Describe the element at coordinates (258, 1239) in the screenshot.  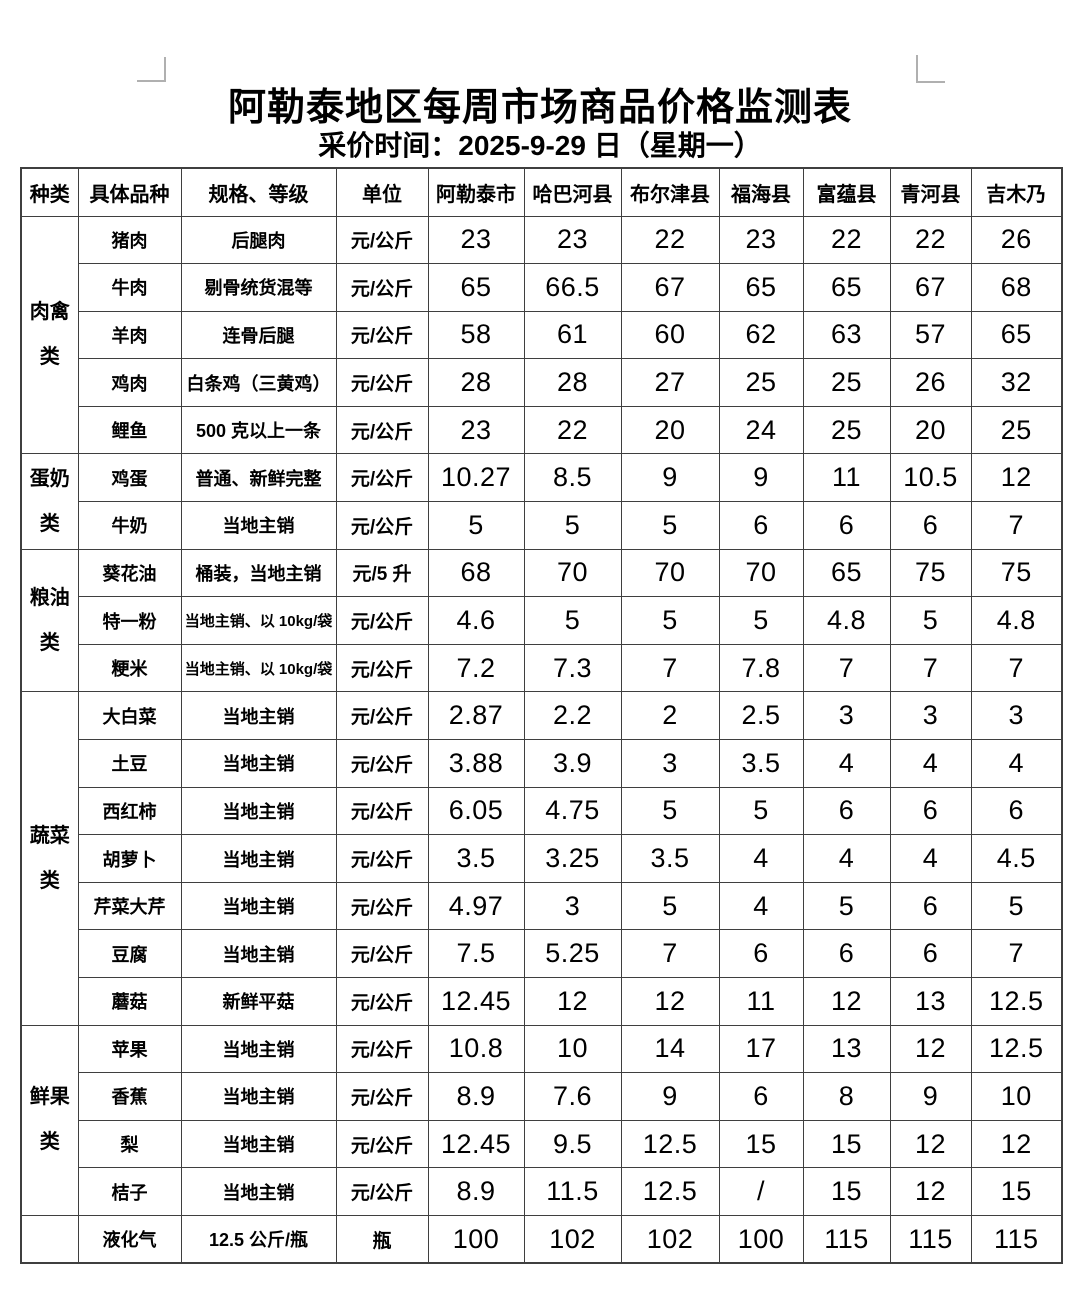
I see `spec-cell: 12.5 公斤/瓶` at that location.